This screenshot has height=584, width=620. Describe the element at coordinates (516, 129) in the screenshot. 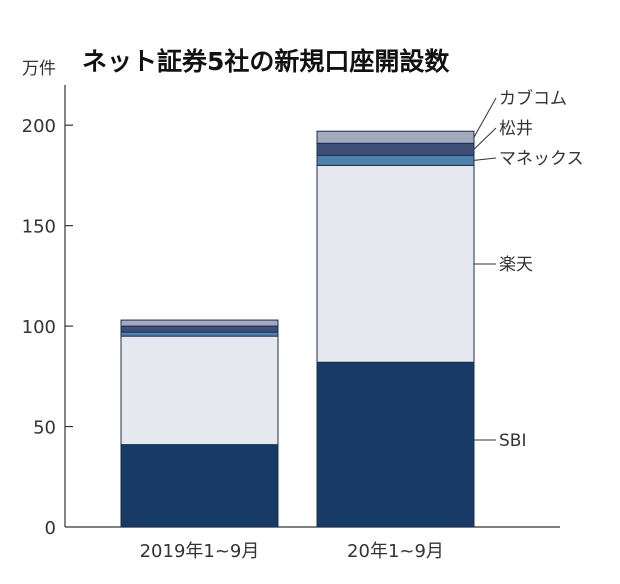

I see `series-label: 松井` at that location.